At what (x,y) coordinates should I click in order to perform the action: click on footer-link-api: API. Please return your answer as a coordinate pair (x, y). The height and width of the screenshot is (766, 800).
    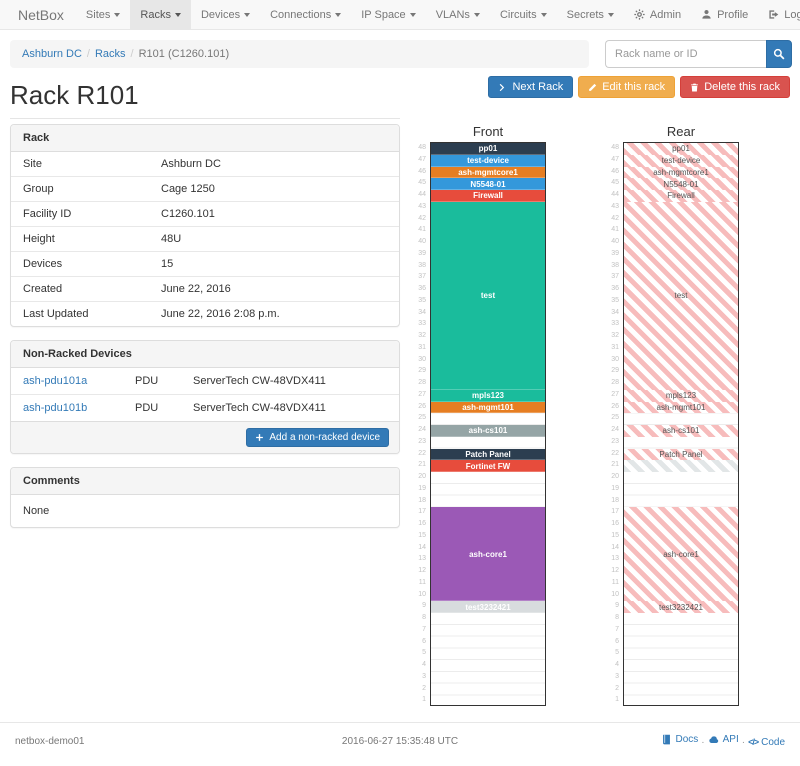
    Looking at the image, I should click on (723, 739).